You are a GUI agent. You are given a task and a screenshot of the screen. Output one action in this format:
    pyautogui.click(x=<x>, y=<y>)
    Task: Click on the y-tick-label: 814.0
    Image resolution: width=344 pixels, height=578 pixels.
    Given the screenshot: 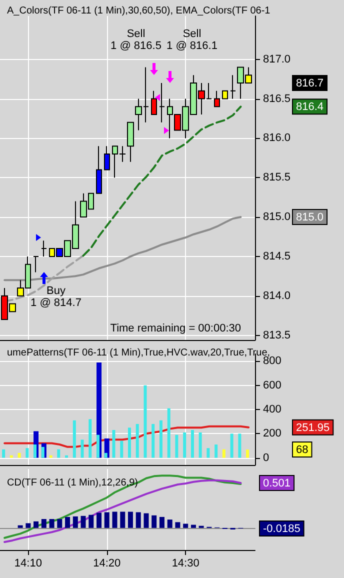 What is the action you would take?
    pyautogui.click(x=277, y=296)
    